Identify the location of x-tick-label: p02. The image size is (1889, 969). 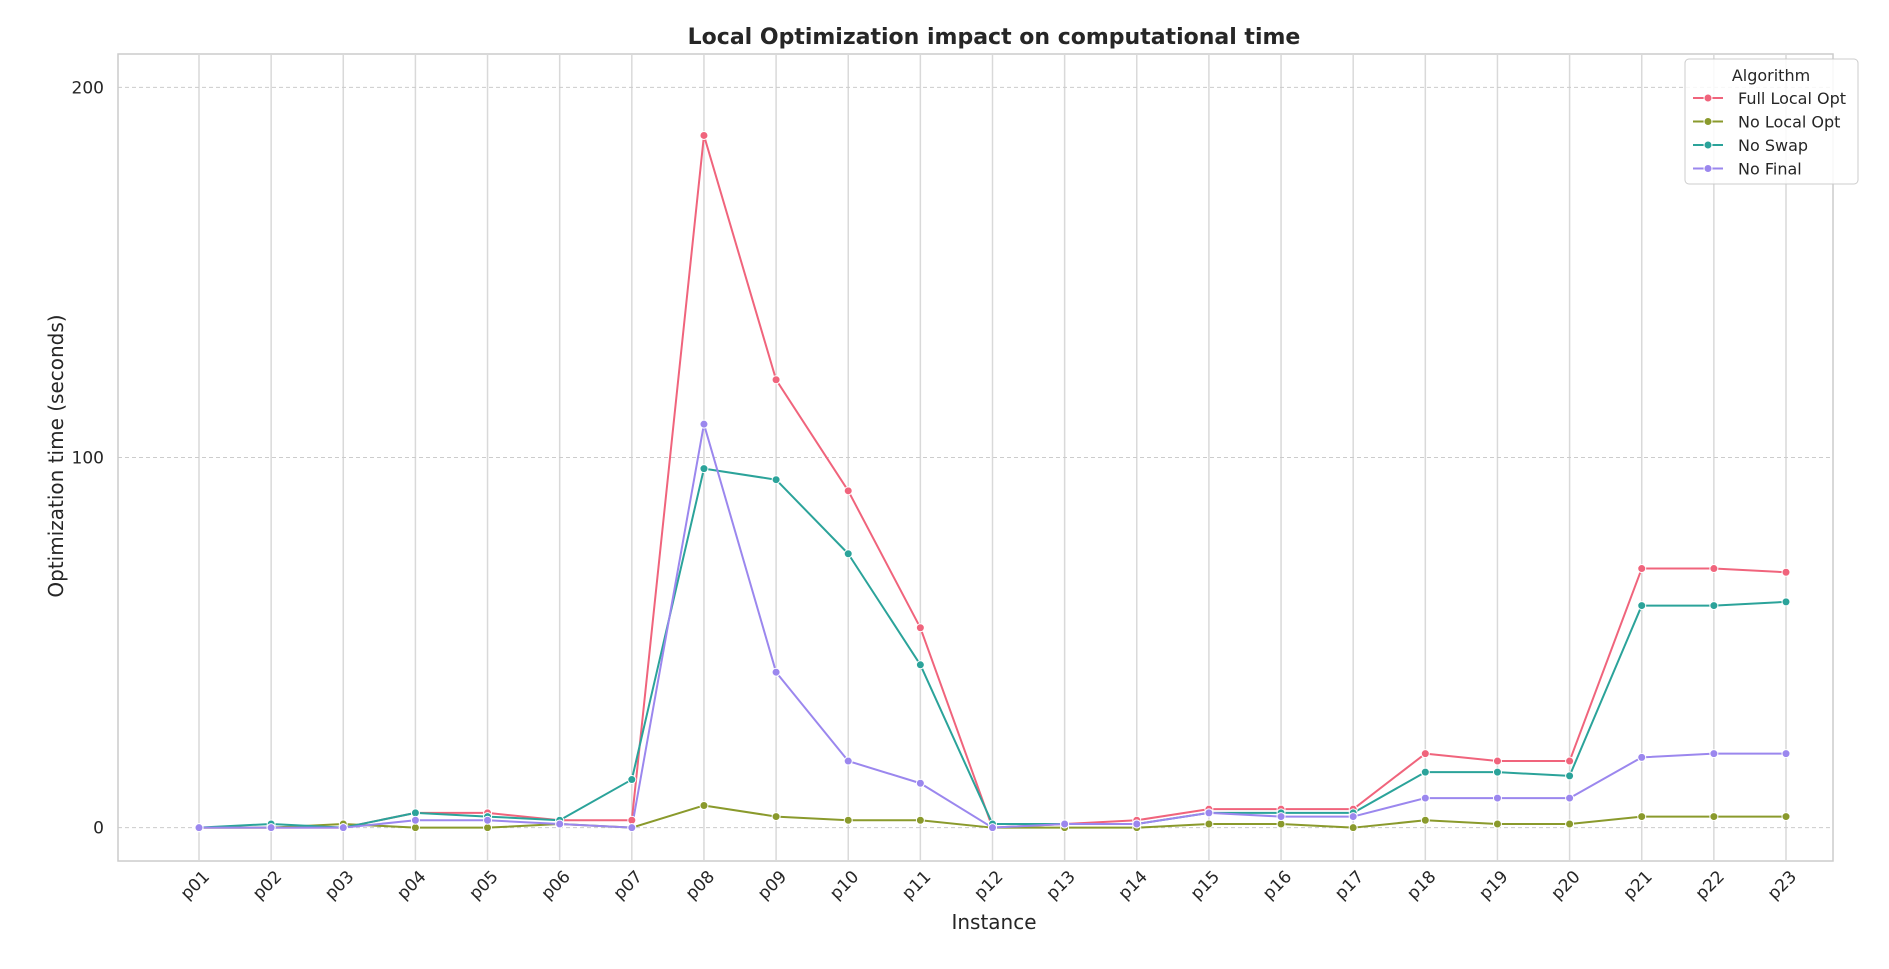
(267, 885).